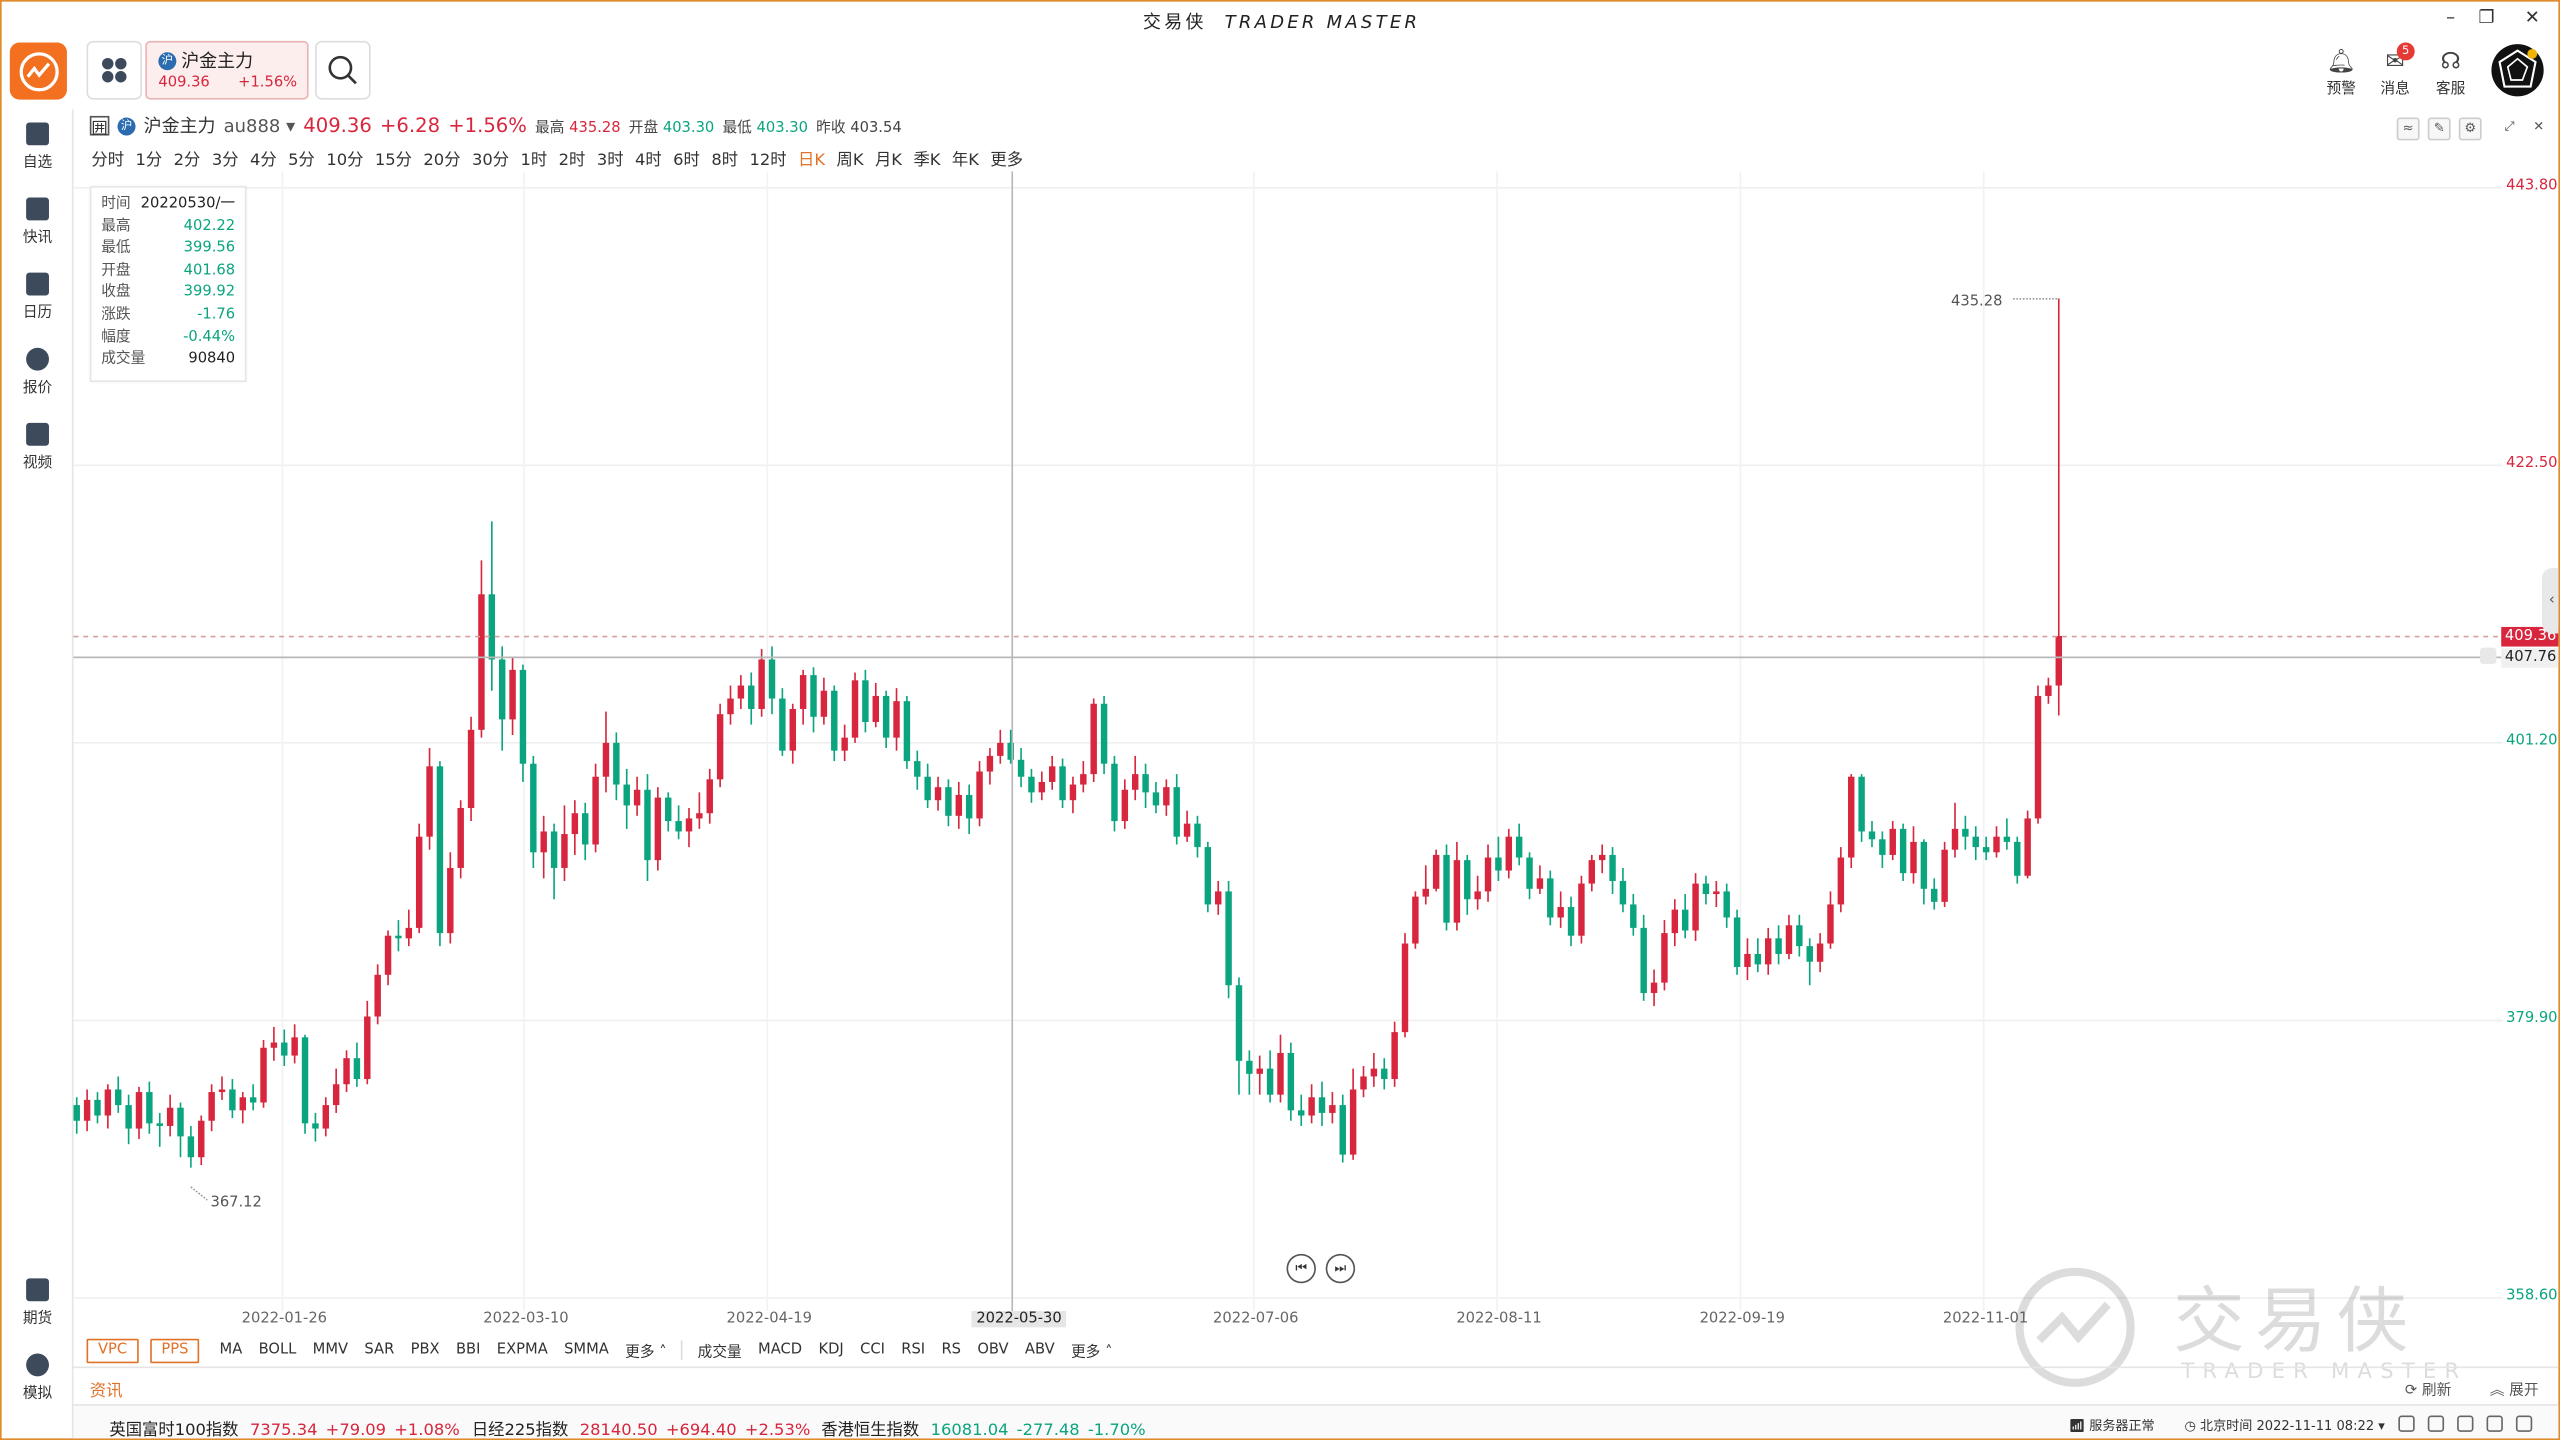 The height and width of the screenshot is (1440, 2560). I want to click on expand-icon: ⤢, so click(2509, 126).